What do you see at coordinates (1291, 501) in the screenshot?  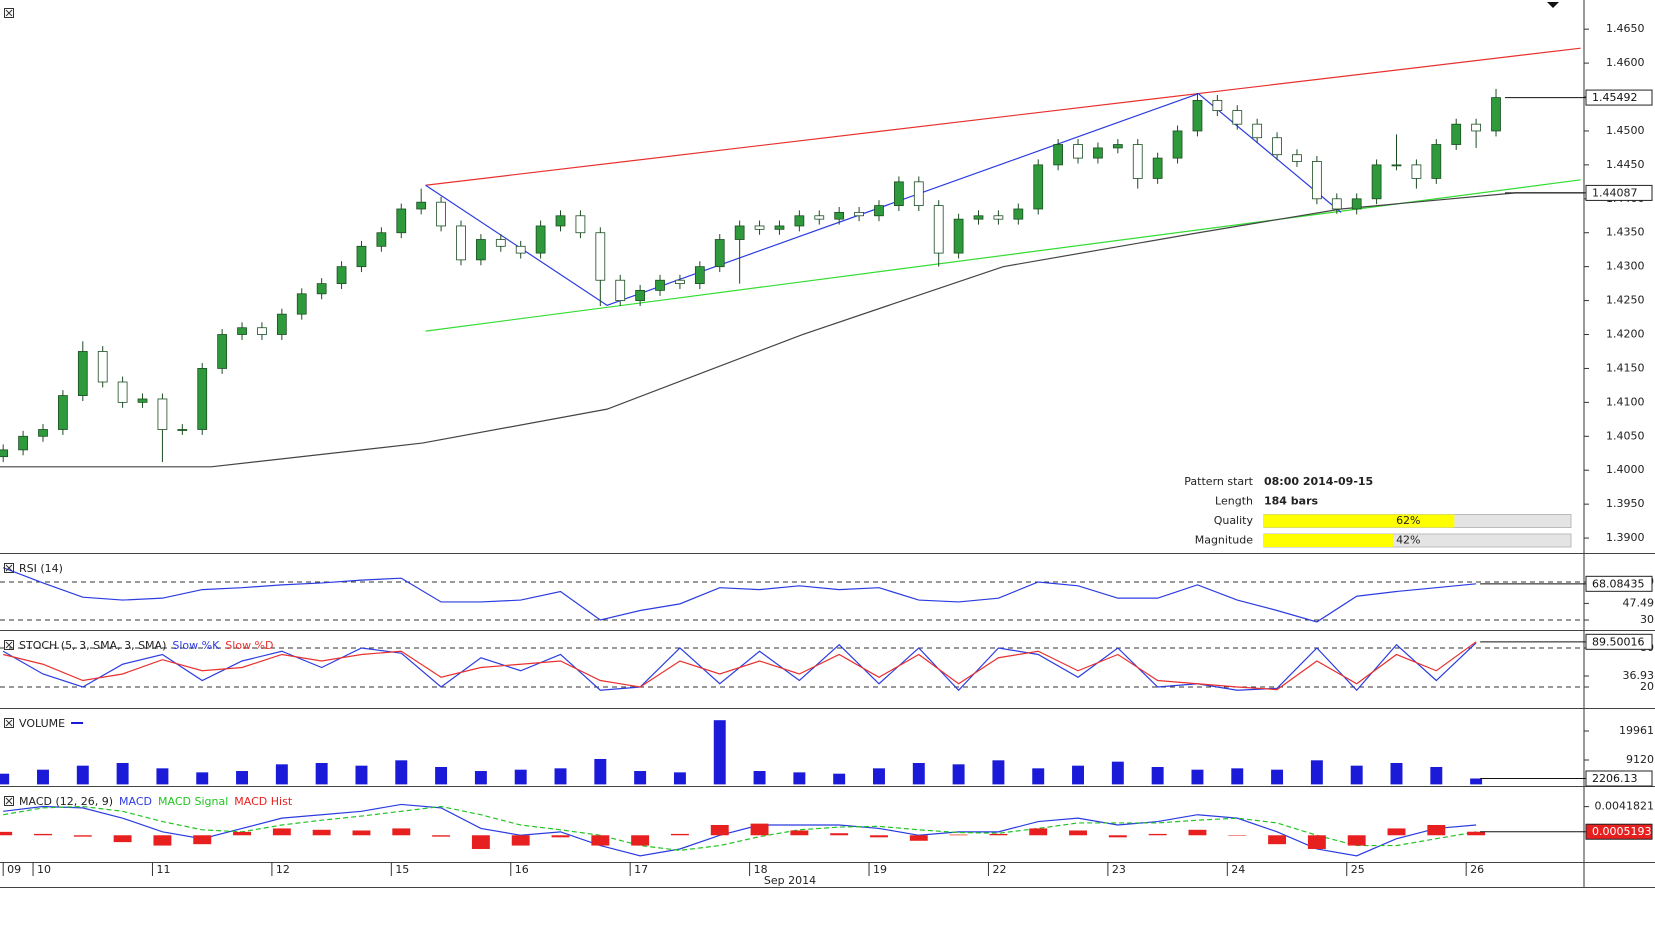 I see `pattern-value: 184 bars` at bounding box center [1291, 501].